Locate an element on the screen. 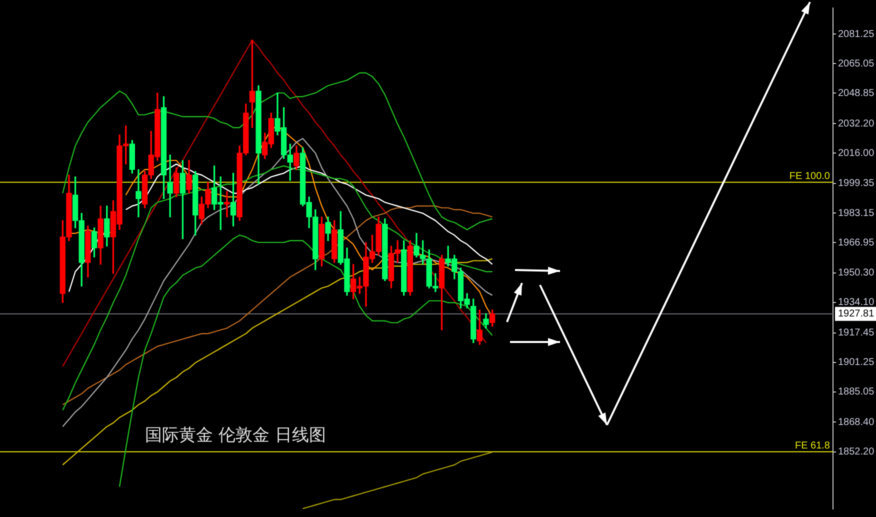  y-tick-label: 1917.45 is located at coordinates (856, 333).